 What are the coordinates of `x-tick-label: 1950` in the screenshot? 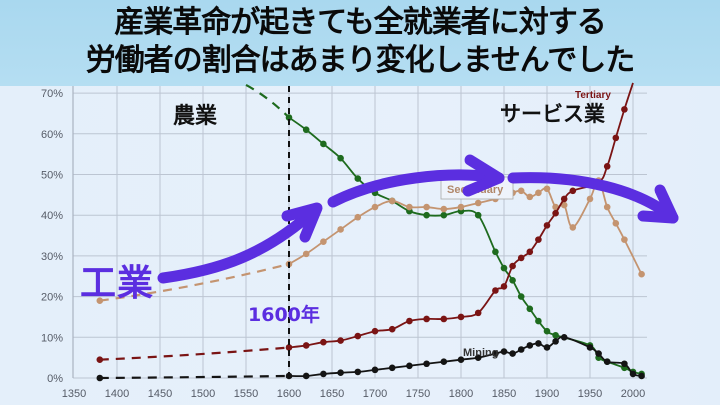 It's located at (590, 394).